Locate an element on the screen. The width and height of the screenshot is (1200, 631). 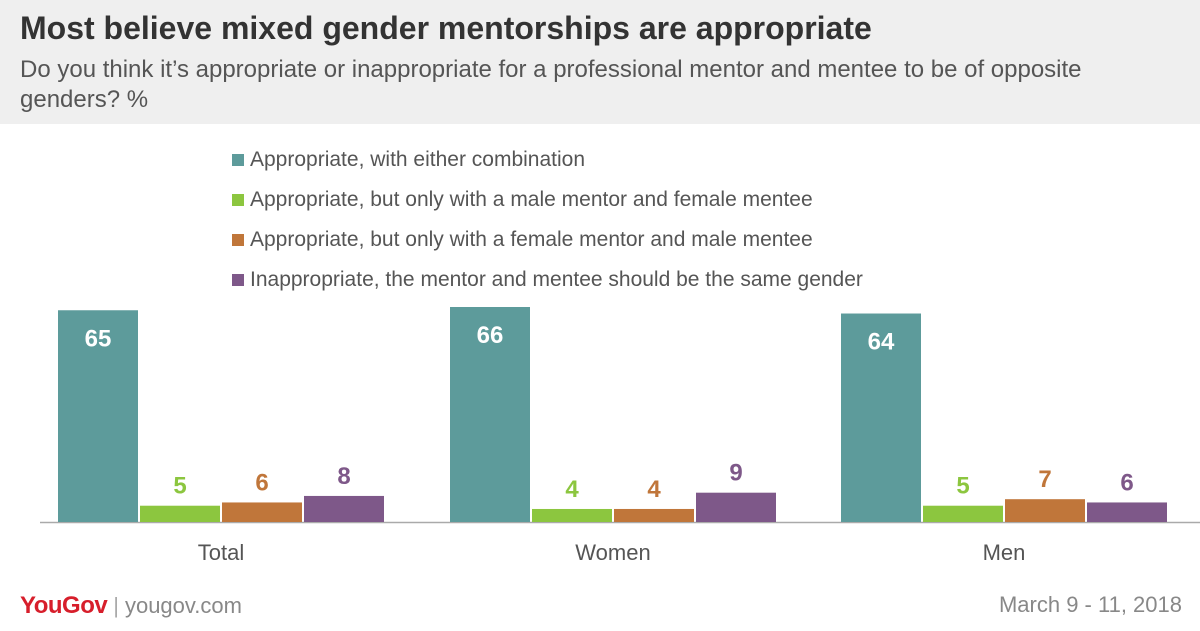
data-label: 7 is located at coordinates (1044, 479).